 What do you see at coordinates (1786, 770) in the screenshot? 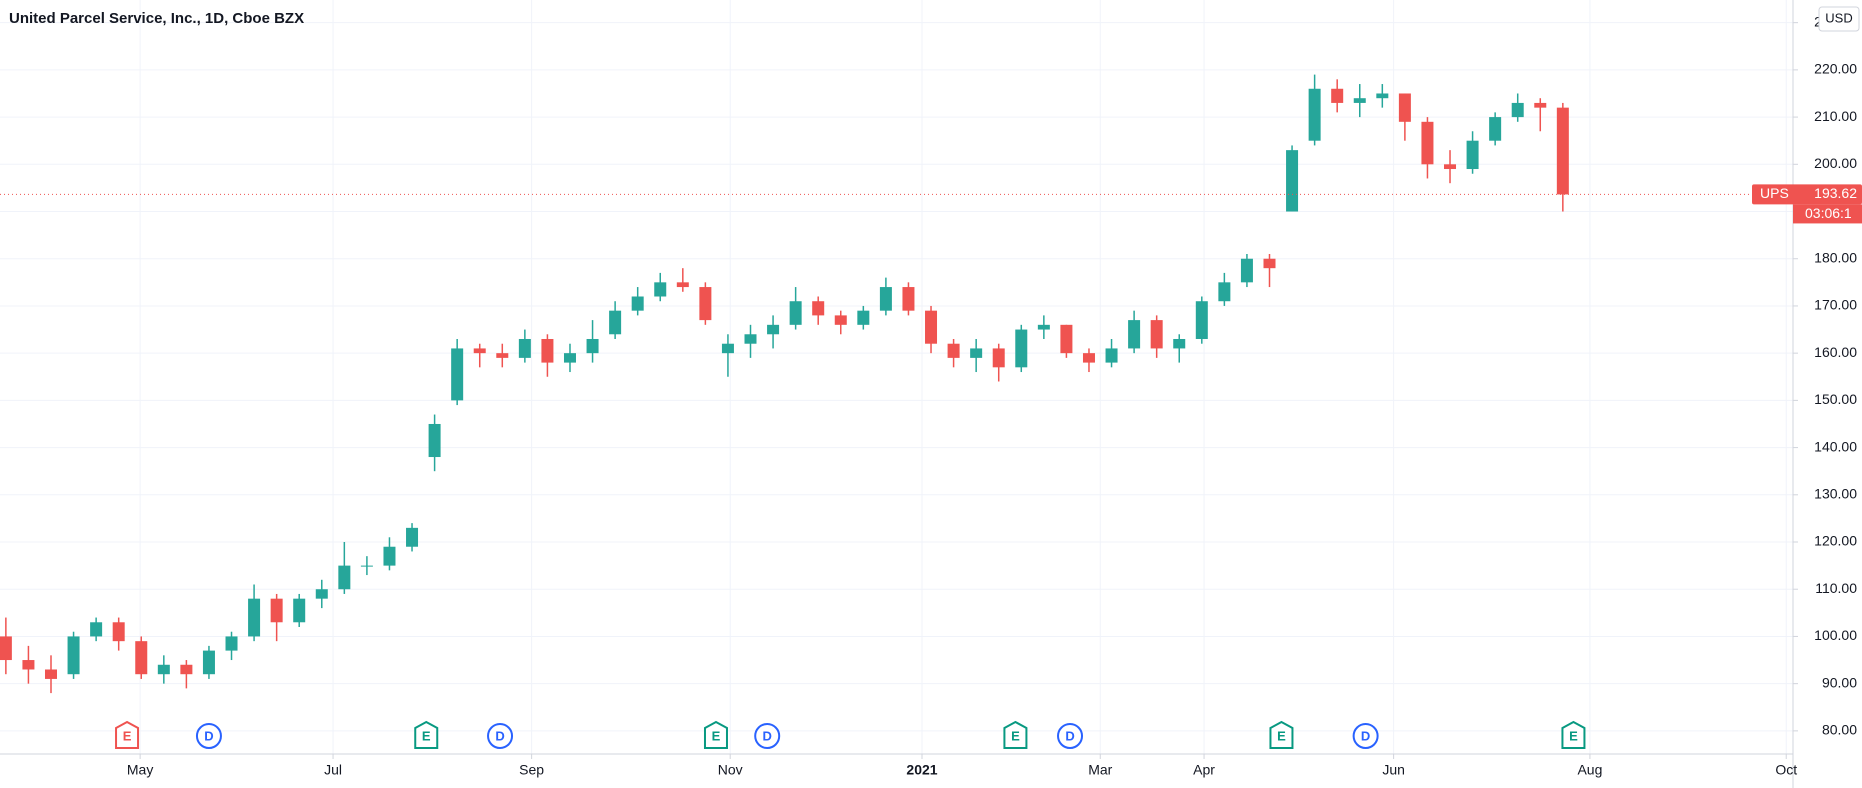
I see `x-tick-label: Oct` at bounding box center [1786, 770].